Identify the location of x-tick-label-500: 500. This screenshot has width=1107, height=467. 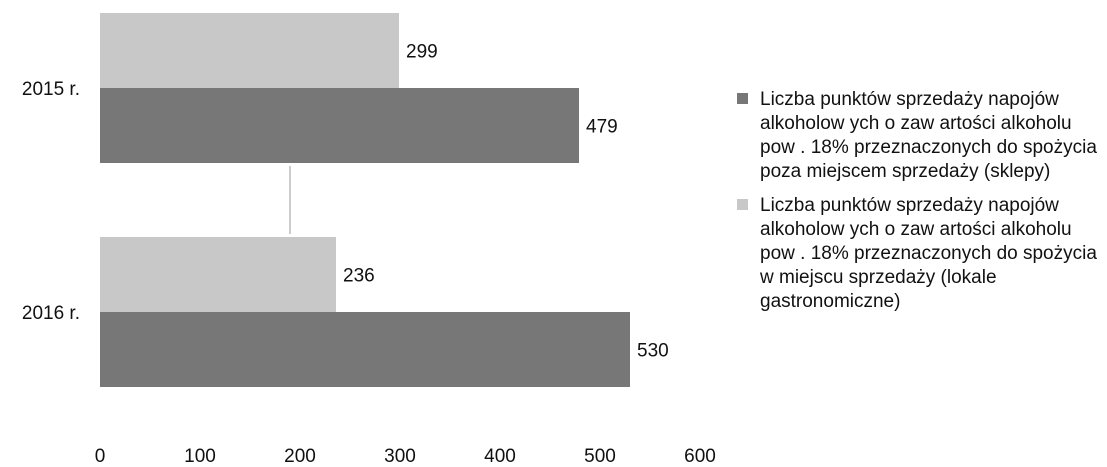
(600, 456).